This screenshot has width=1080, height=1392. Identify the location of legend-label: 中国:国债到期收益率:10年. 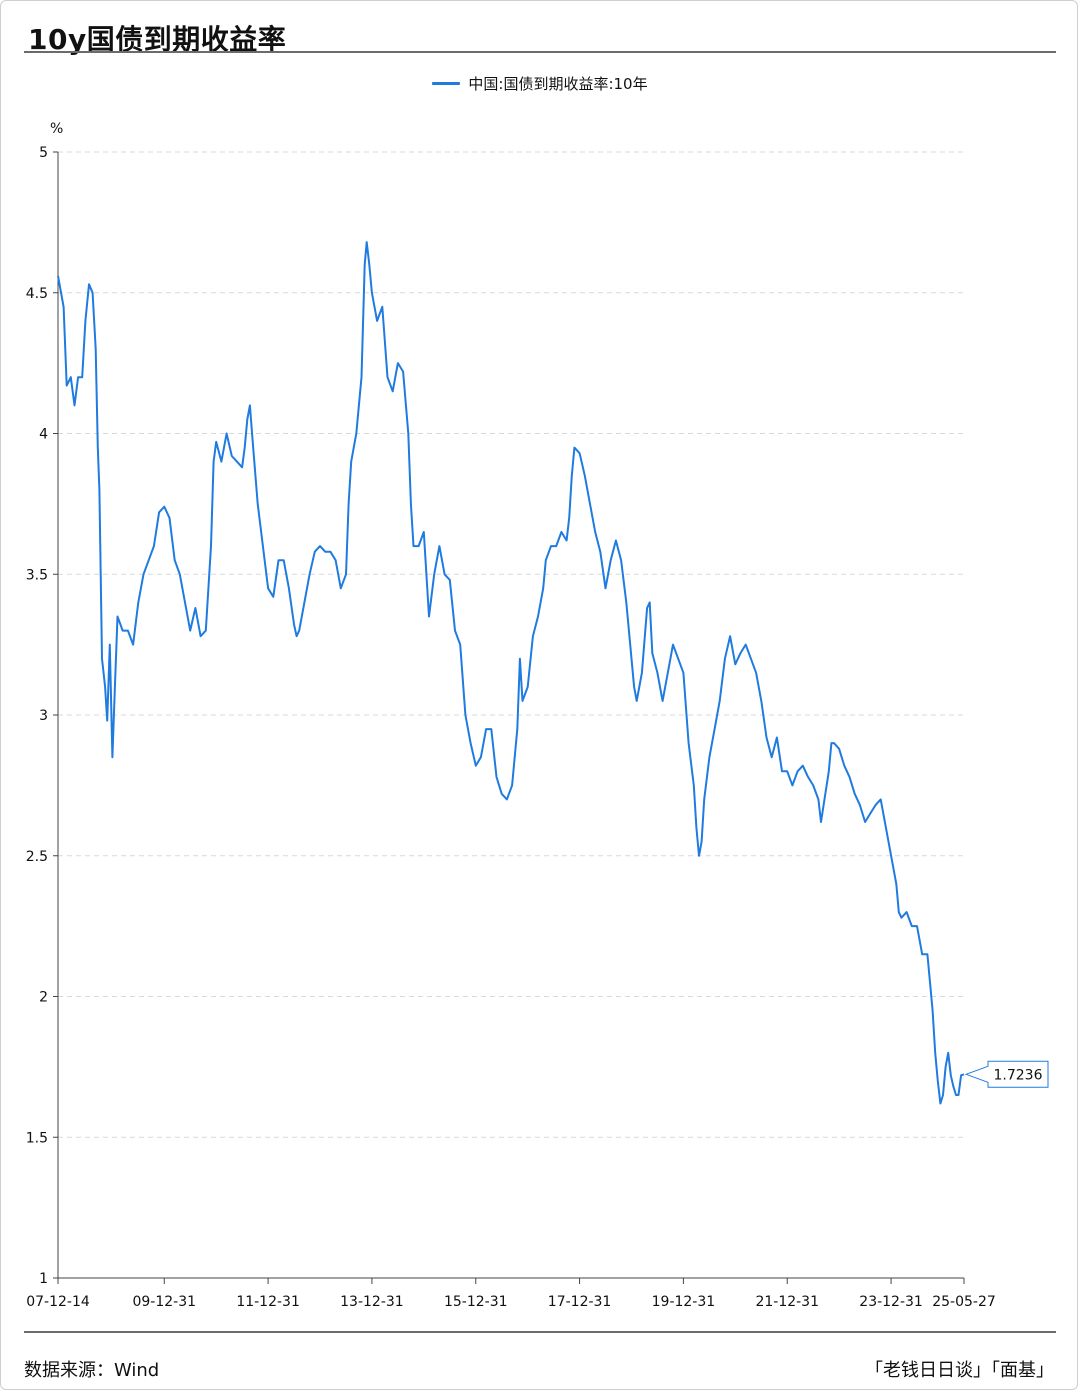
(558, 84).